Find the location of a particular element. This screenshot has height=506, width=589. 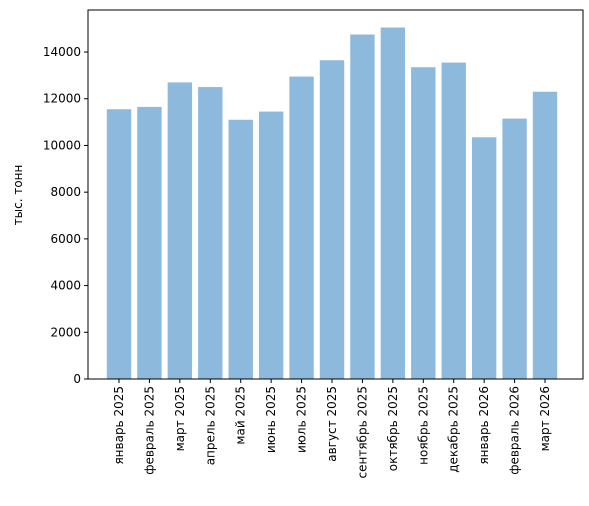

y-tick-label: 14000 is located at coordinates (62, 52).